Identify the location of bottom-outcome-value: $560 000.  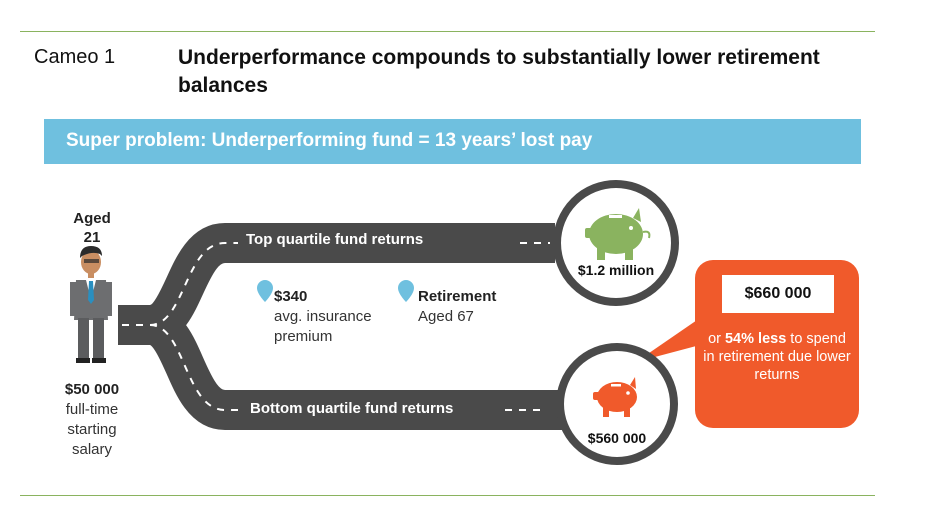
(617, 438).